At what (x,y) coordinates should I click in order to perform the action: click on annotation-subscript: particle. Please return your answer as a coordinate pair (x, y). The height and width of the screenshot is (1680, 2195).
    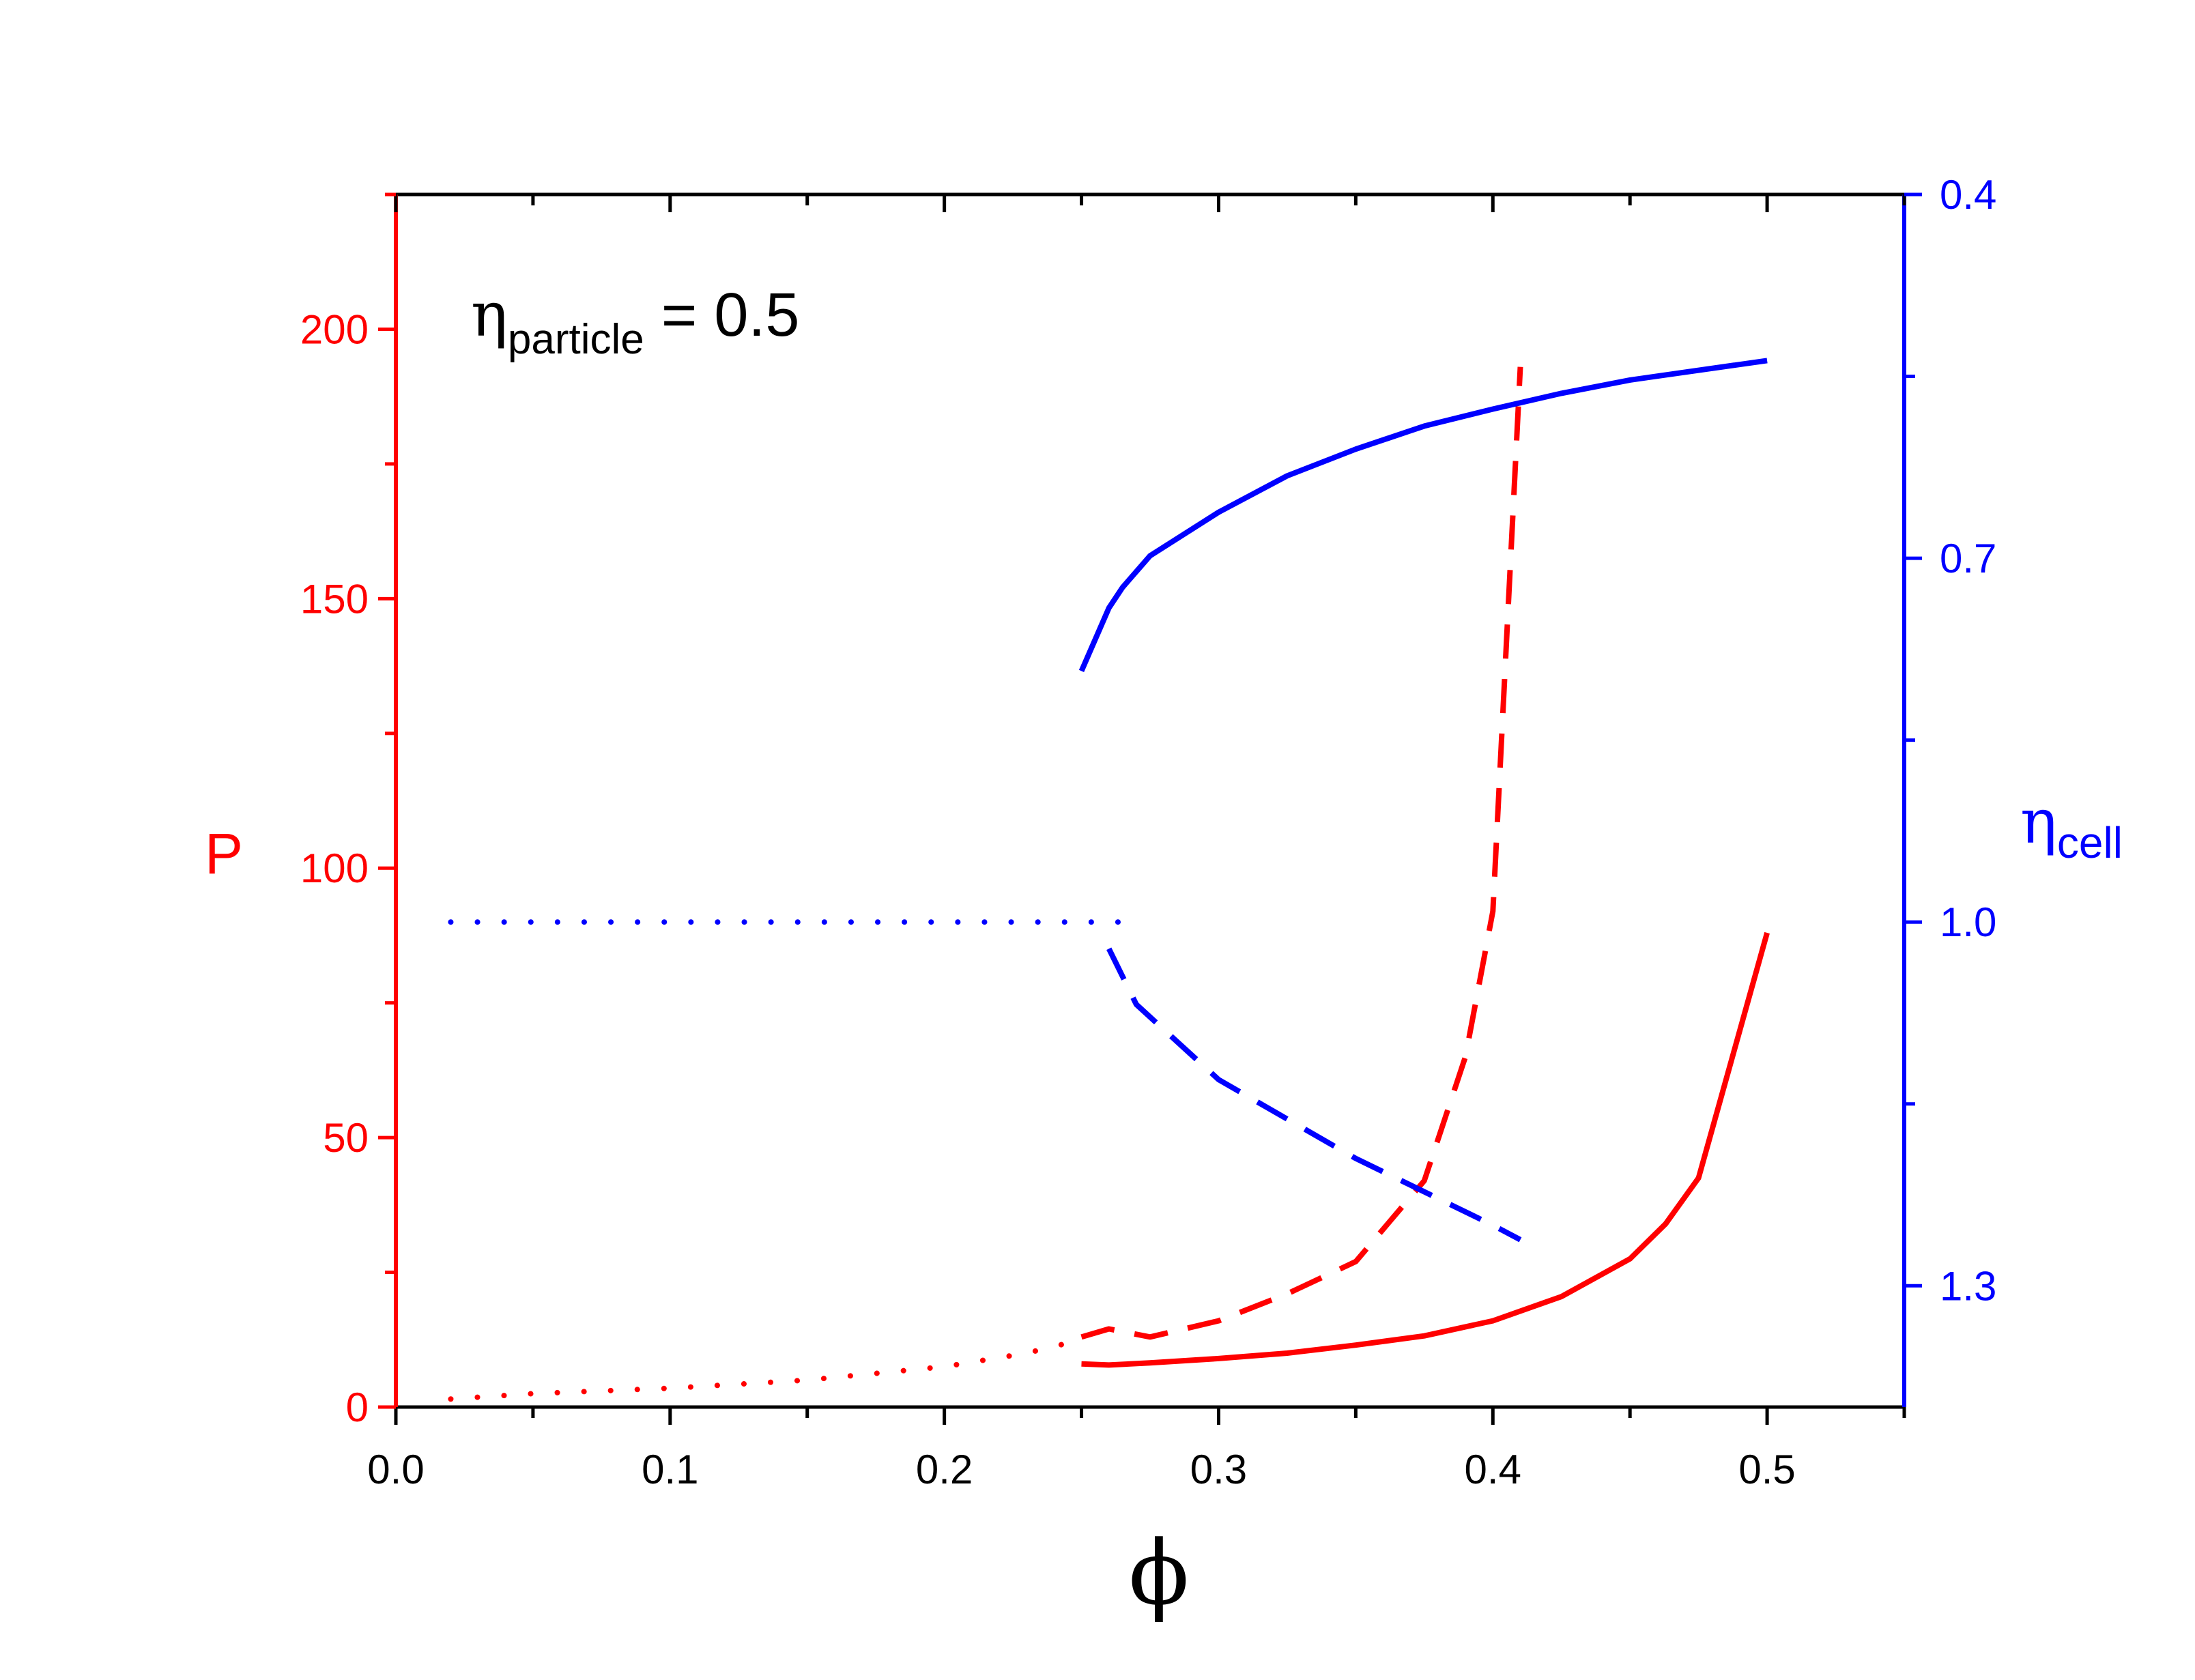
    Looking at the image, I should click on (576, 339).